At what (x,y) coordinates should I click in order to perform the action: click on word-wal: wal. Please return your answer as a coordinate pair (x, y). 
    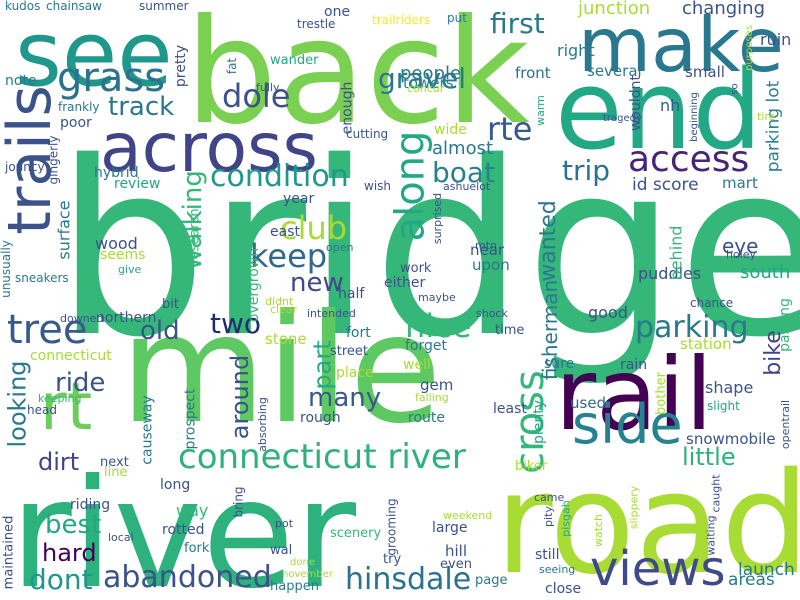
    Looking at the image, I should click on (281, 550).